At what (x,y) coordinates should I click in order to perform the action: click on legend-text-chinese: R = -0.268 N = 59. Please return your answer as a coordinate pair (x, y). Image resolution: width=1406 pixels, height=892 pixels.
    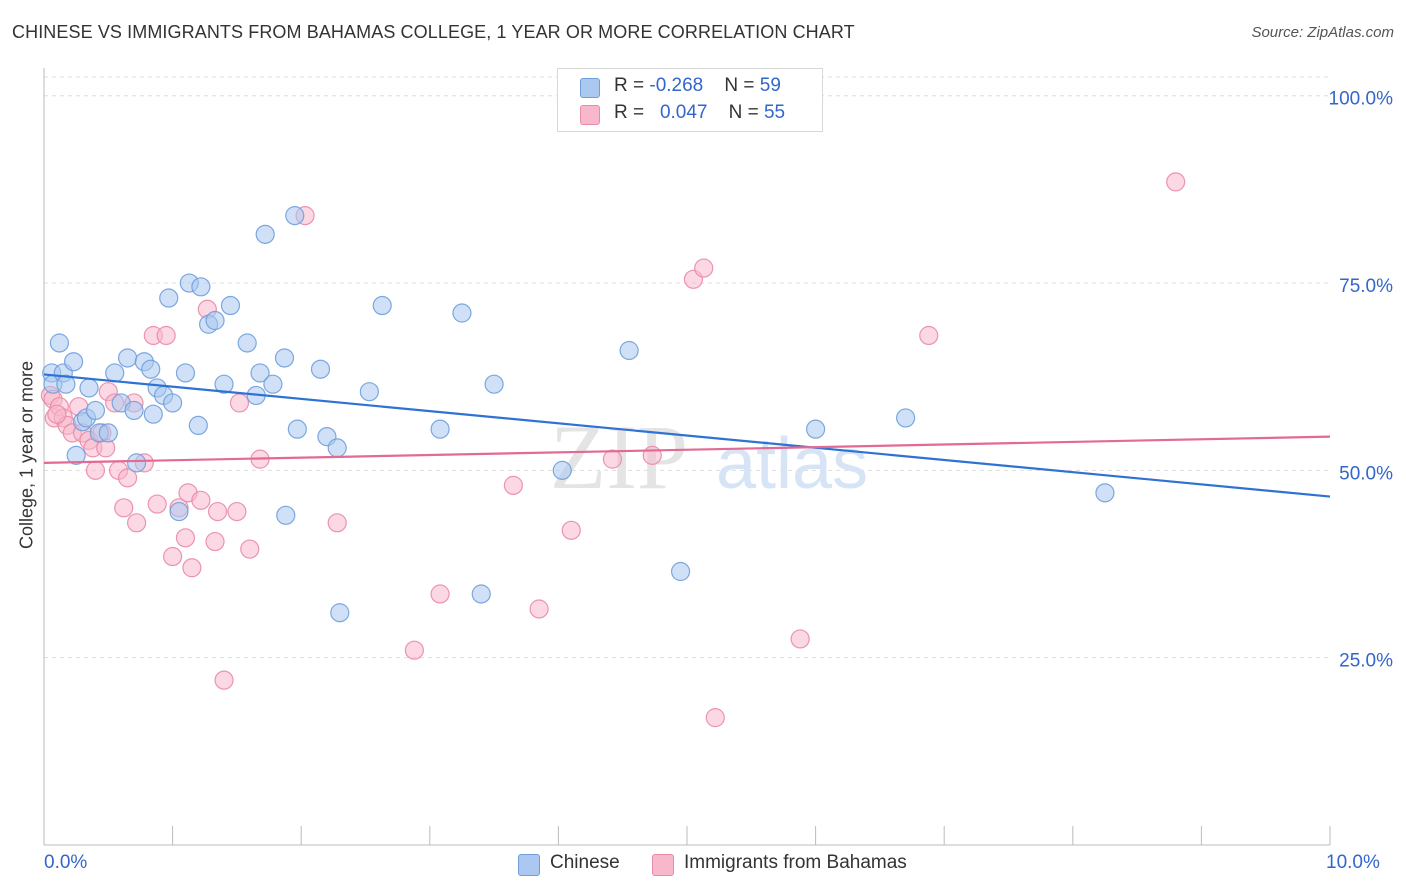
    Looking at the image, I should click on (697, 86).